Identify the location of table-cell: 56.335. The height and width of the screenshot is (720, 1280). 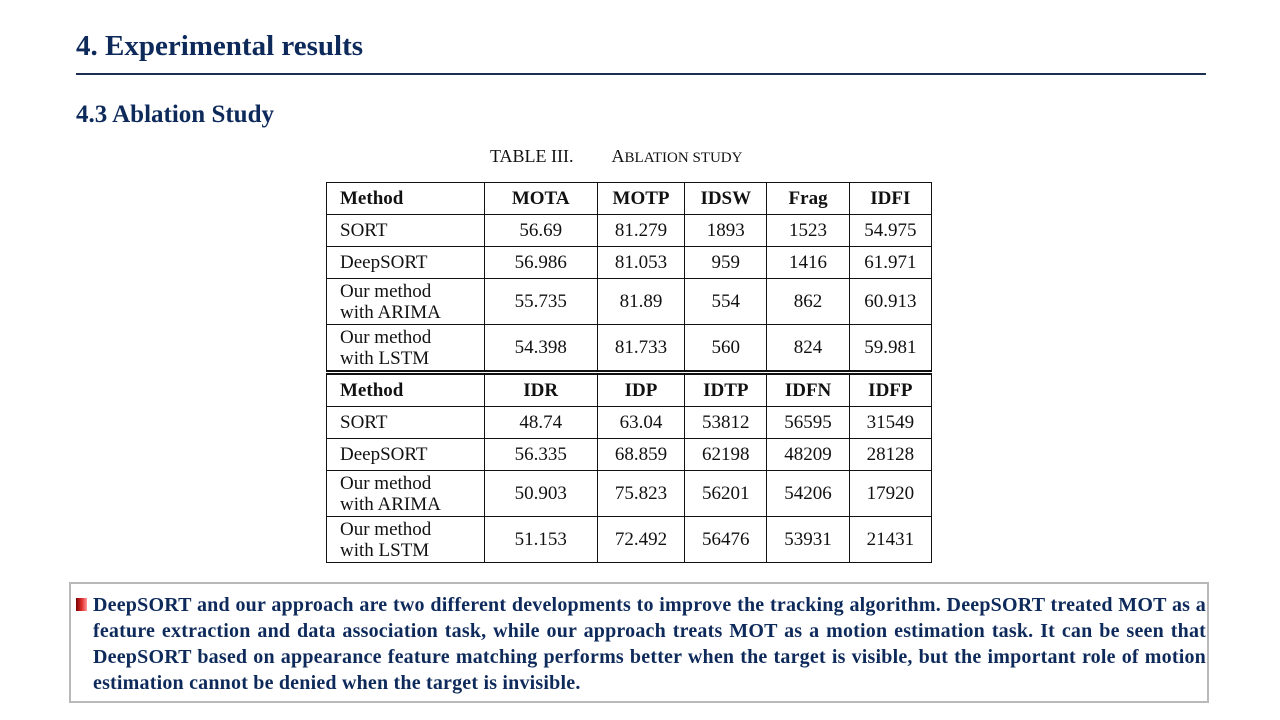
(540, 454).